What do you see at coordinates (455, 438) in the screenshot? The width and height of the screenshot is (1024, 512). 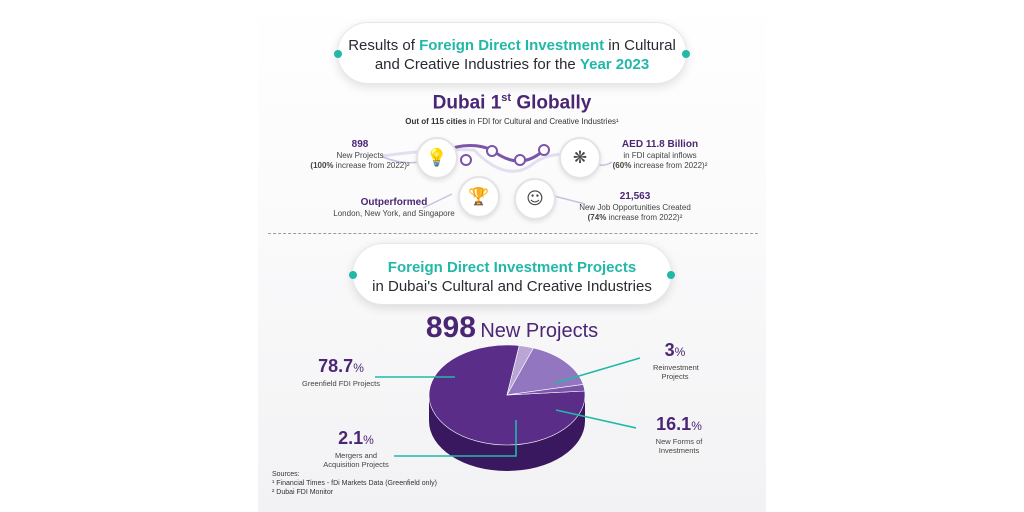 I see `leader-mergers` at bounding box center [455, 438].